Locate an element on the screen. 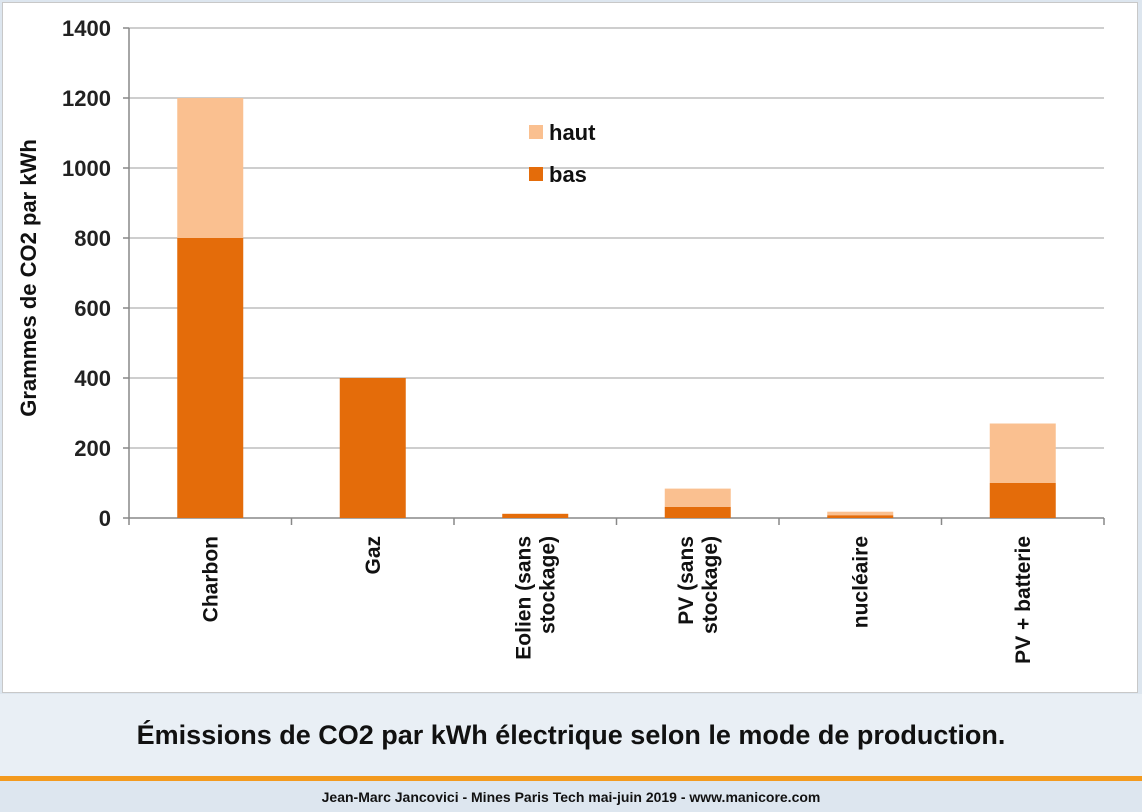 The height and width of the screenshot is (812, 1142). x-tick-label-line: PV + batterie is located at coordinates (1023, 600).